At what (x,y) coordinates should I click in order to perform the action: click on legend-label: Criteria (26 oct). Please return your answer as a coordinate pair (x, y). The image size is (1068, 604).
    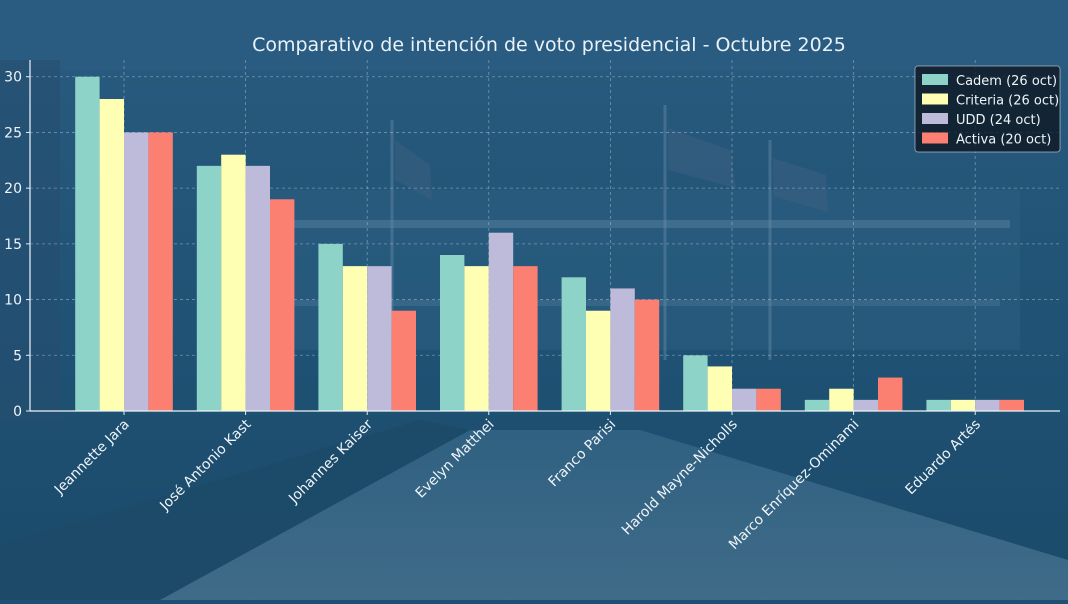
    Looking at the image, I should click on (1007, 101).